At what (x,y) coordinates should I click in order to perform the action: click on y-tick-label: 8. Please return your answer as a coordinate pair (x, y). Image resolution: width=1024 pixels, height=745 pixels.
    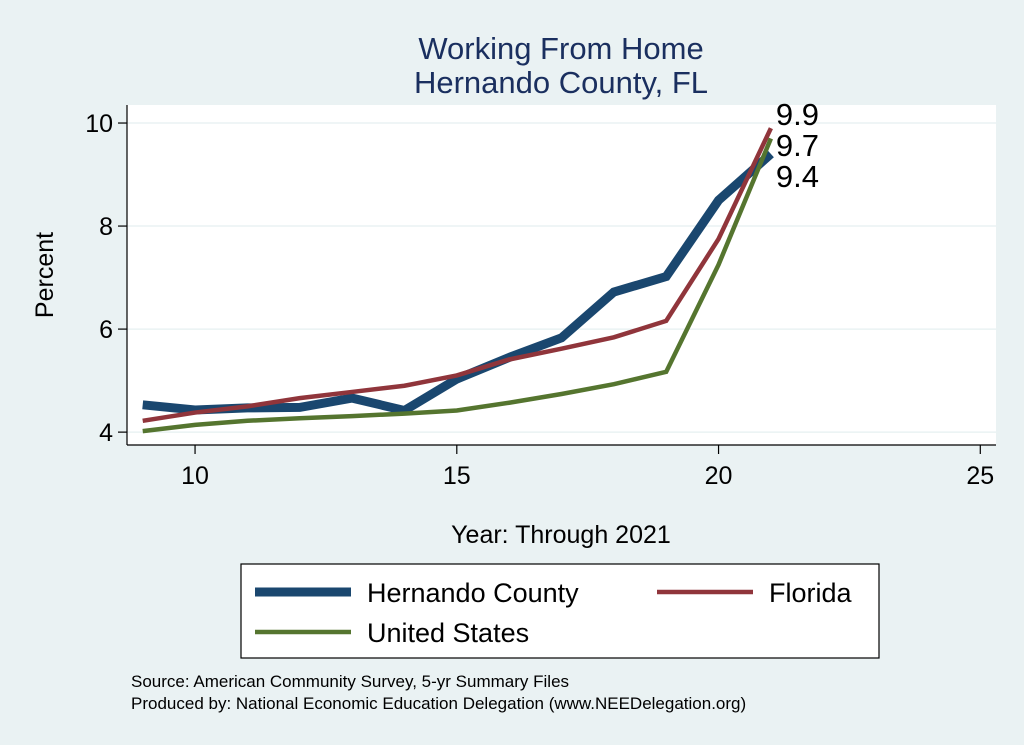
    Looking at the image, I should click on (106, 227).